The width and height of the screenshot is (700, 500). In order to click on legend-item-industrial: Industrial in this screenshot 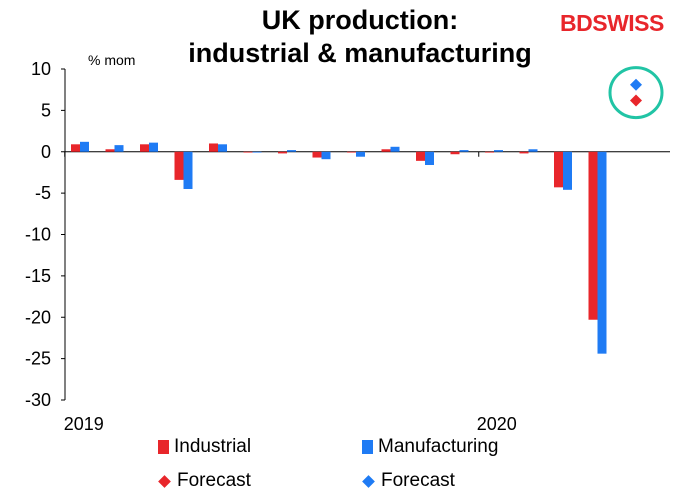, I will do `click(204, 447)`.